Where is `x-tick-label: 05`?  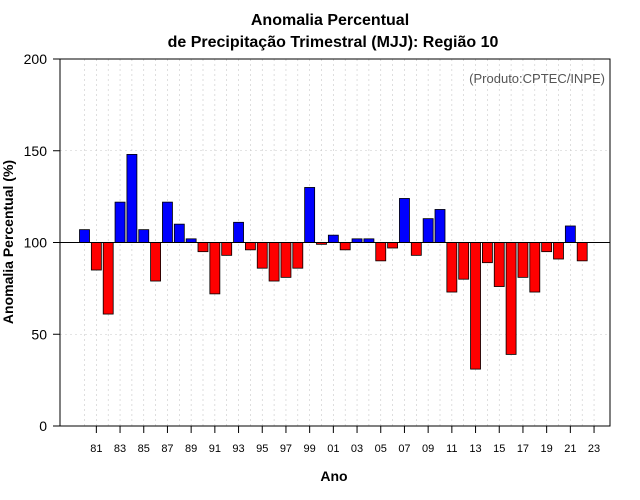
x-tick-label: 05 is located at coordinates (381, 449).